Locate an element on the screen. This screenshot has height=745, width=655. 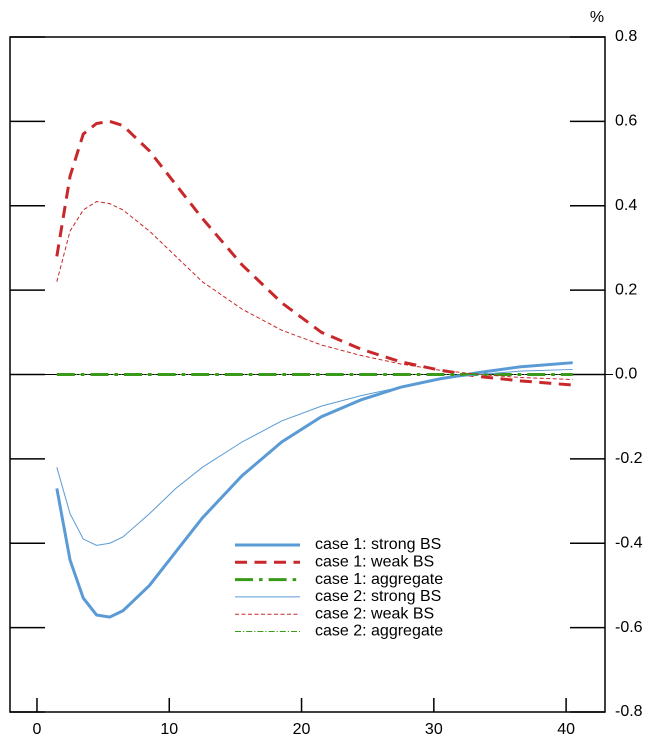
legend-label: case 2: aggregate is located at coordinates (379, 631).